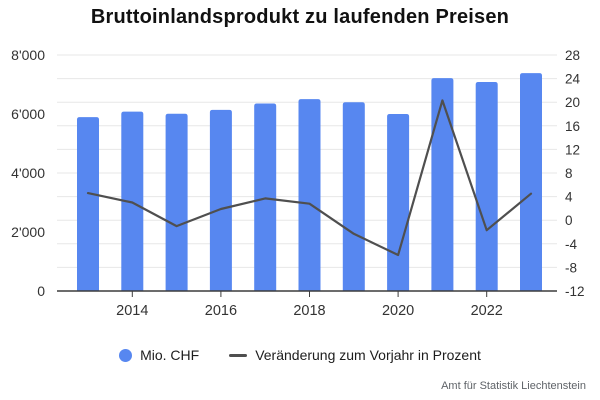 The width and height of the screenshot is (600, 400). I want to click on bar-2018, so click(309, 195).